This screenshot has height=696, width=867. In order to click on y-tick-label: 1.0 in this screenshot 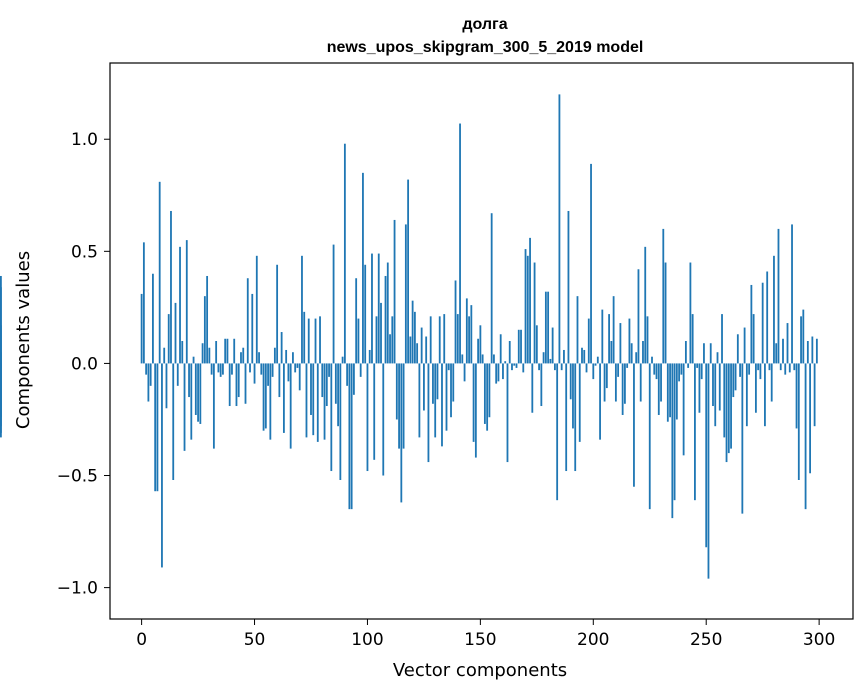, I will do `click(84, 140)`.